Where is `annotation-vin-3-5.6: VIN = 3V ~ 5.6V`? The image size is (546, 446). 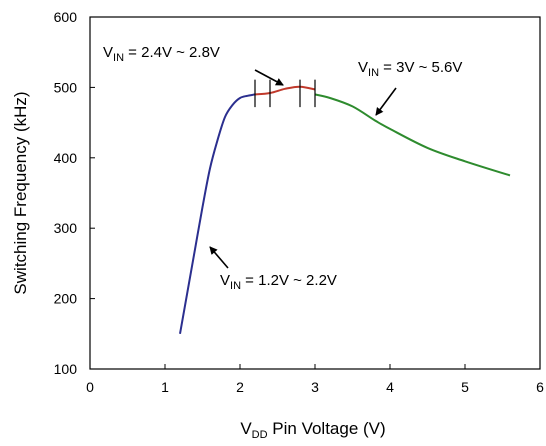
annotation-vin-3-5.6: VIN = 3V ~ 5.6V is located at coordinates (410, 69).